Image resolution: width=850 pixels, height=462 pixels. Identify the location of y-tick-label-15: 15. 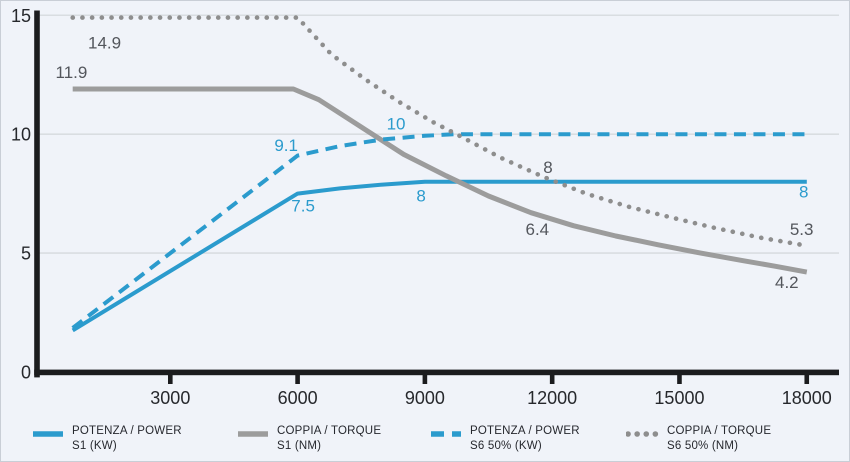
(21, 16).